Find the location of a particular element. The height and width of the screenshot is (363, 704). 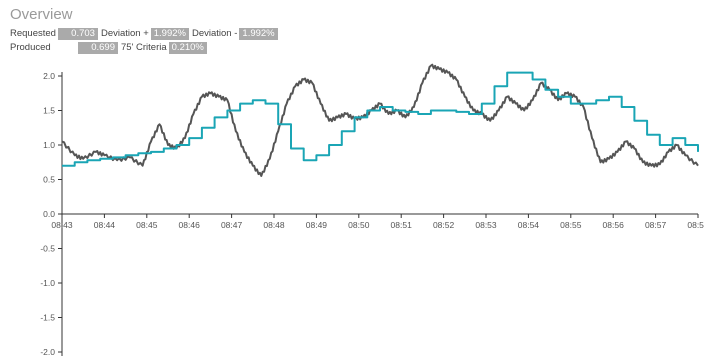

y-tick-label: -1.0 is located at coordinates (47, 283).